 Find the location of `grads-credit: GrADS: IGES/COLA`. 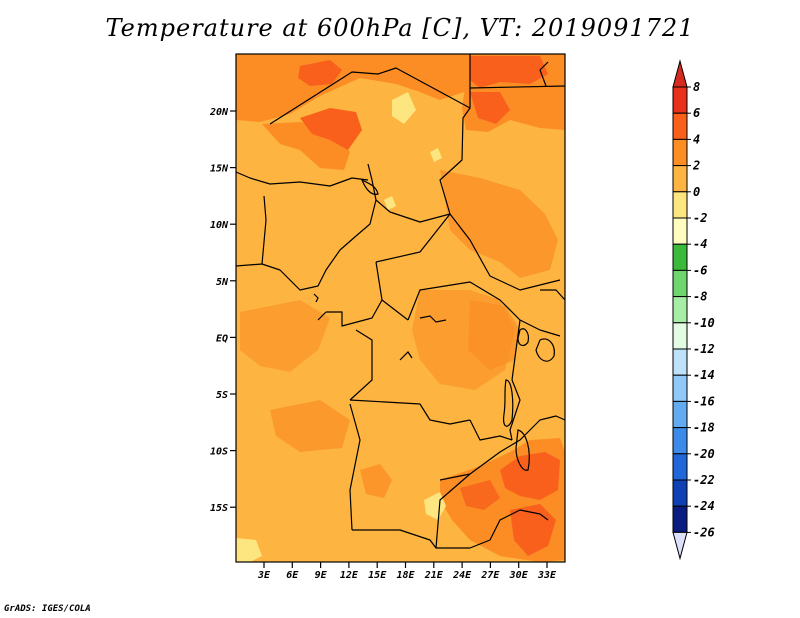

grads-credit: GrADS: IGES/COLA is located at coordinates (47, 609).